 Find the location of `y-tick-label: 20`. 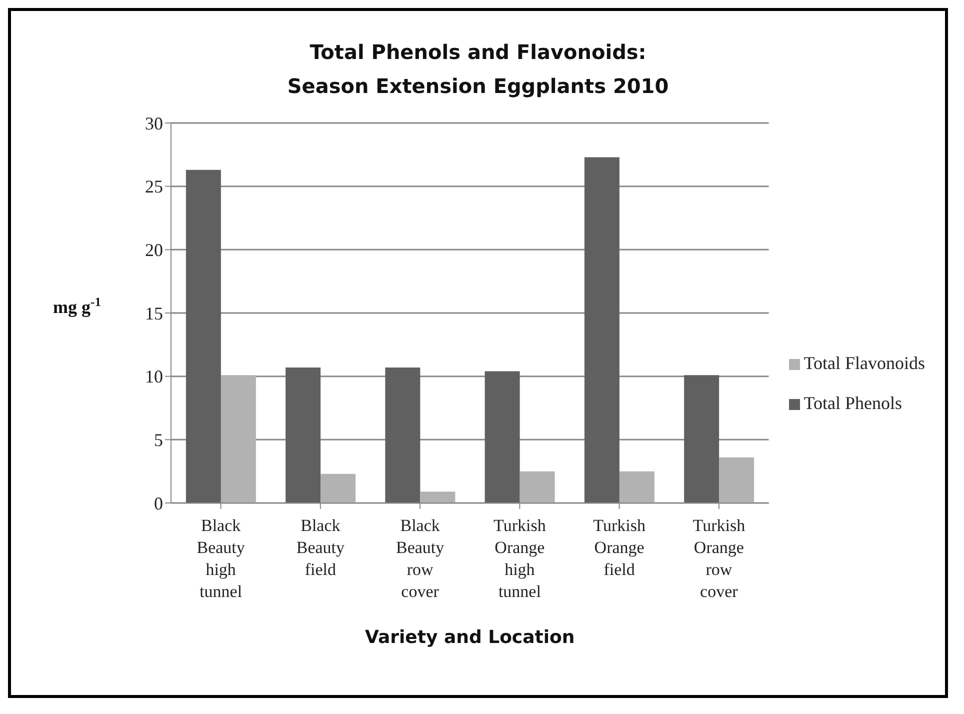

y-tick-label: 20 is located at coordinates (154, 250).